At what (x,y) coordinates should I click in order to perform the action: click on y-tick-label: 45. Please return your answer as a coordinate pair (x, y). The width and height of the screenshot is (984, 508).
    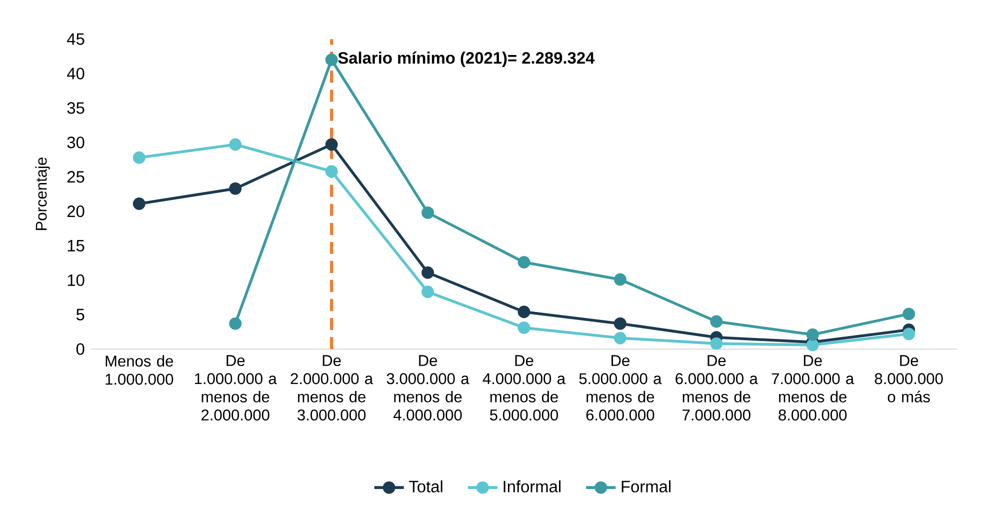
    Looking at the image, I should click on (75, 39).